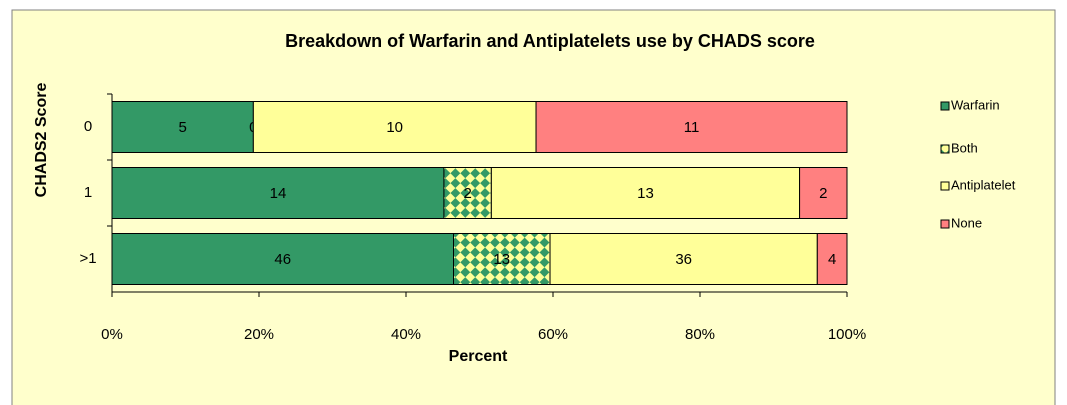  Describe the element at coordinates (478, 356) in the screenshot. I see `x-axis-label: Percent` at that location.